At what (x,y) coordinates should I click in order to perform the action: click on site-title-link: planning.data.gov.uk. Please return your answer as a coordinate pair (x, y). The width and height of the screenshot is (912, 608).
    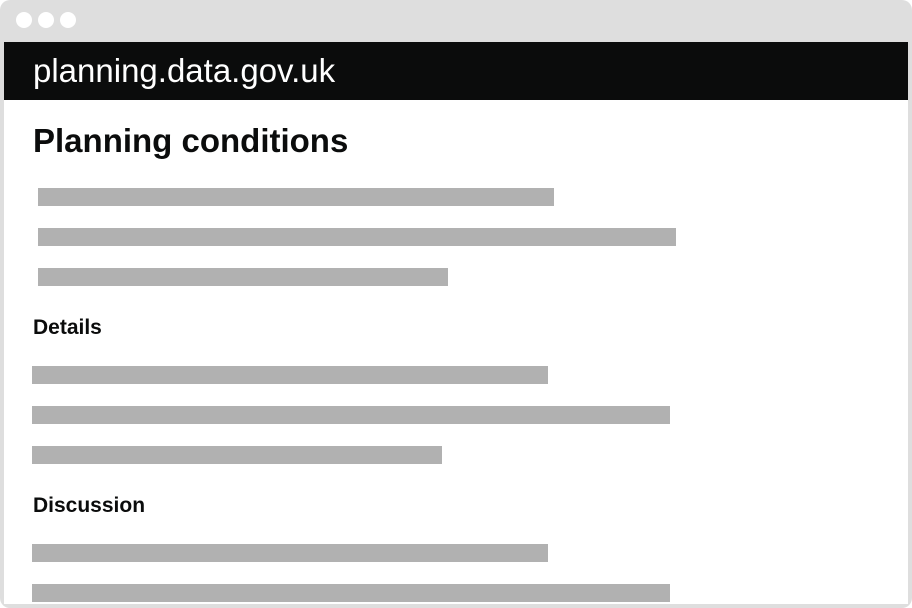
    Looking at the image, I should click on (184, 70).